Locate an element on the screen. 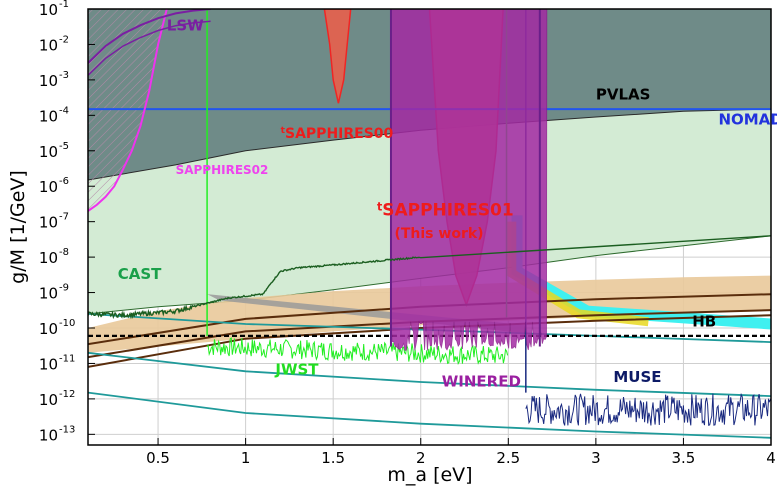 This screenshot has height=493, width=777. pvlas-label: PVLAS is located at coordinates (623, 94).